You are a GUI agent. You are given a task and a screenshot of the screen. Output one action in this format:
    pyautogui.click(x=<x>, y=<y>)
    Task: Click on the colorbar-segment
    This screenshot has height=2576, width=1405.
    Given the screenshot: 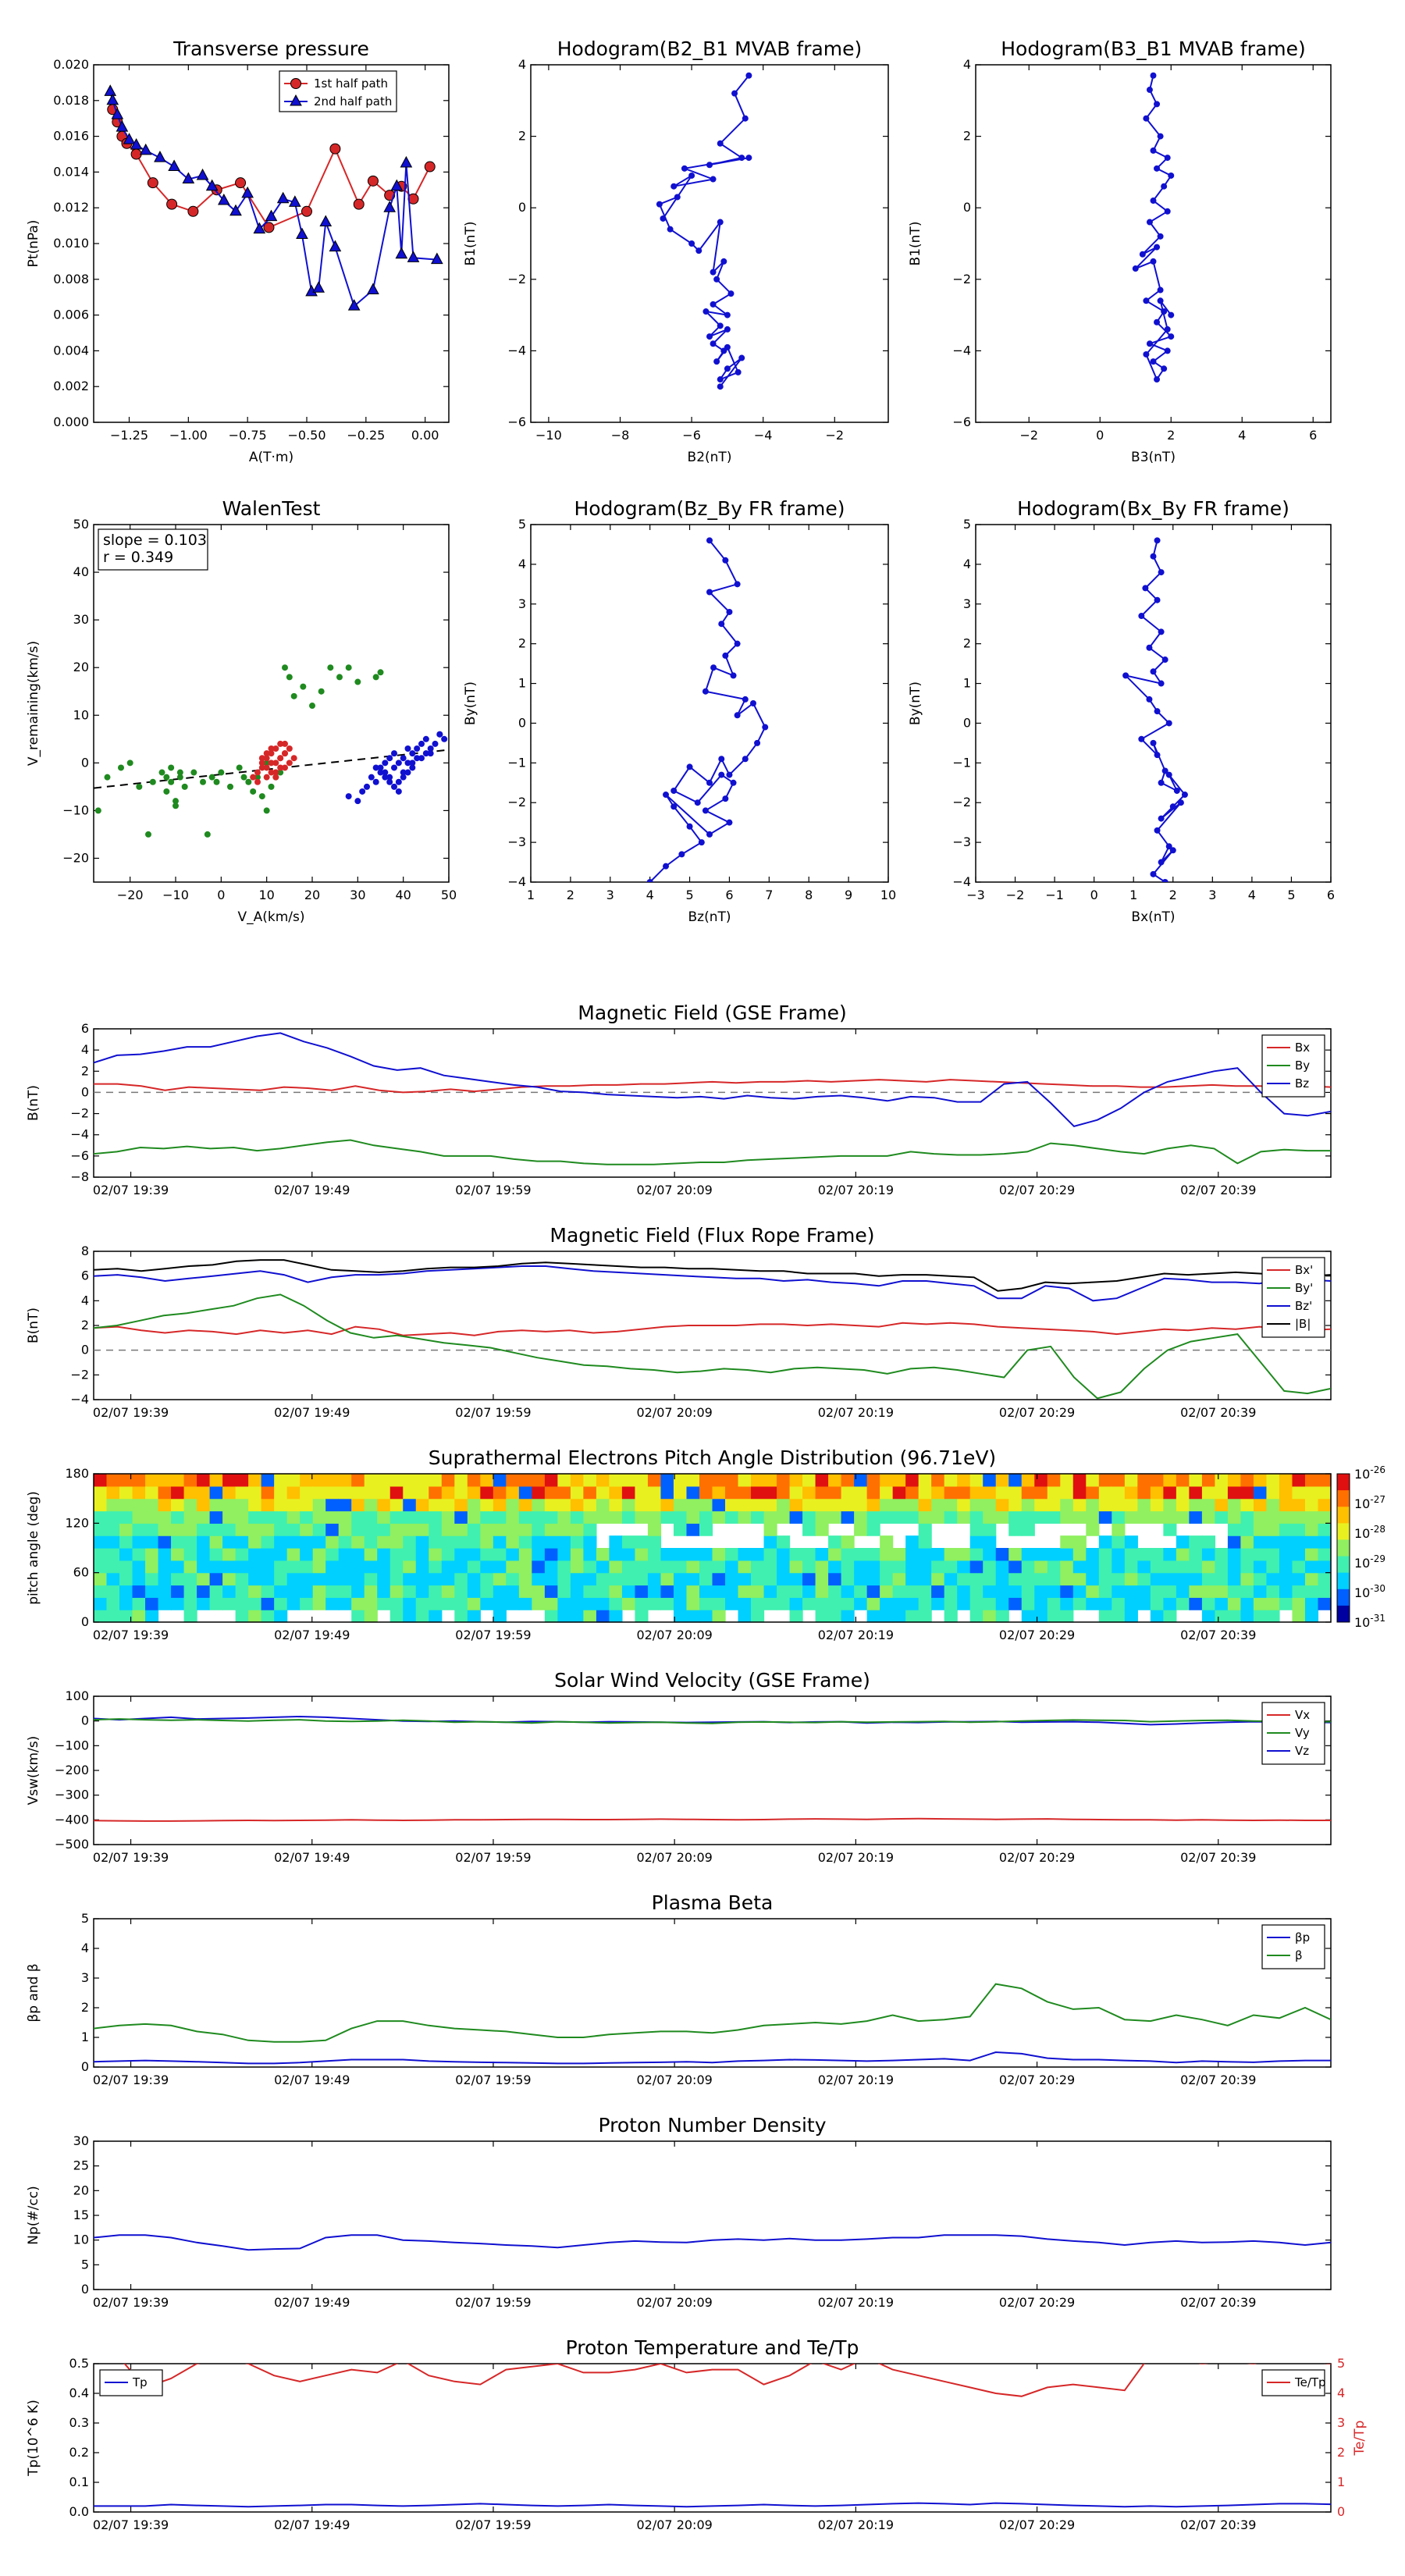 What is the action you would take?
    pyautogui.click(x=1344, y=1614)
    